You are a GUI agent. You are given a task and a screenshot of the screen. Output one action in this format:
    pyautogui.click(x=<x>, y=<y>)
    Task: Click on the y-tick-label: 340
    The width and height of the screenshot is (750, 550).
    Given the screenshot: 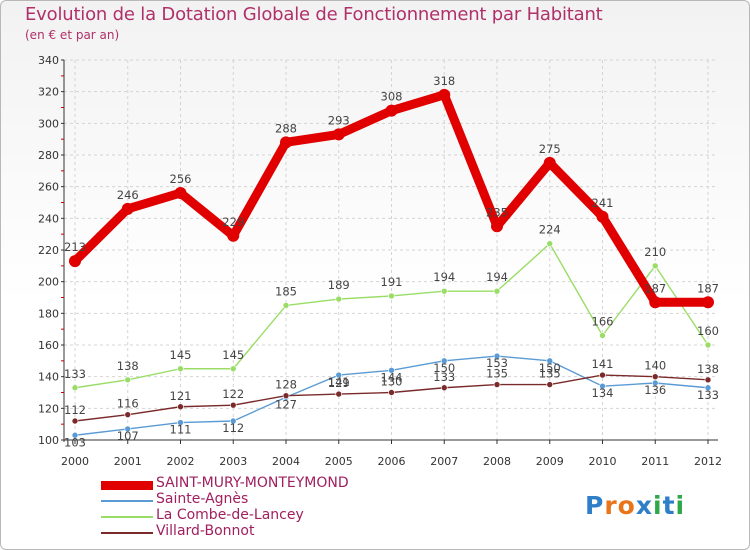 What is the action you would take?
    pyautogui.click(x=48, y=60)
    